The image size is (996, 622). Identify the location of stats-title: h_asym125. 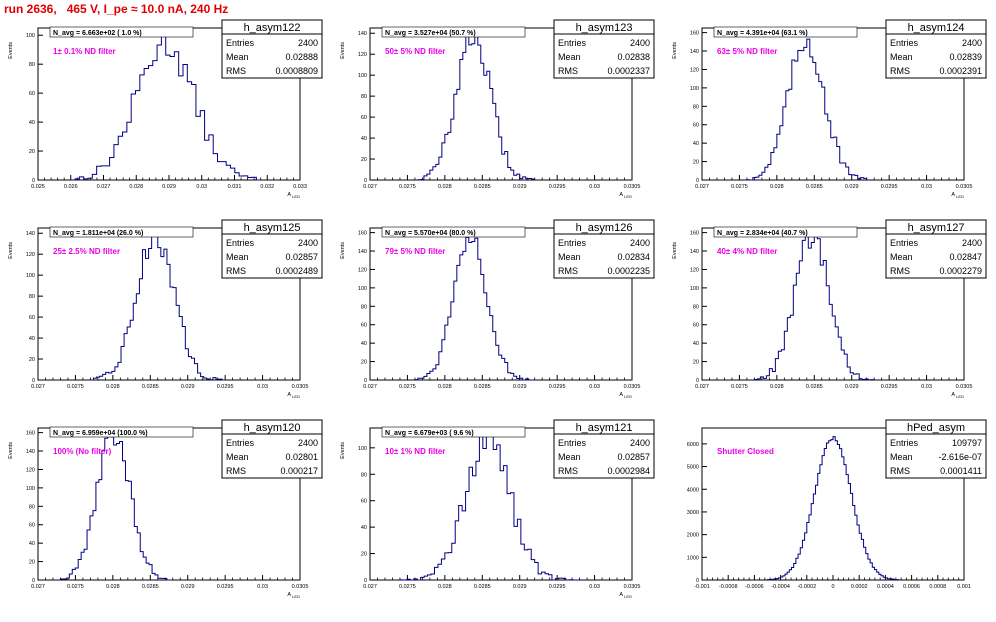
(272, 228).